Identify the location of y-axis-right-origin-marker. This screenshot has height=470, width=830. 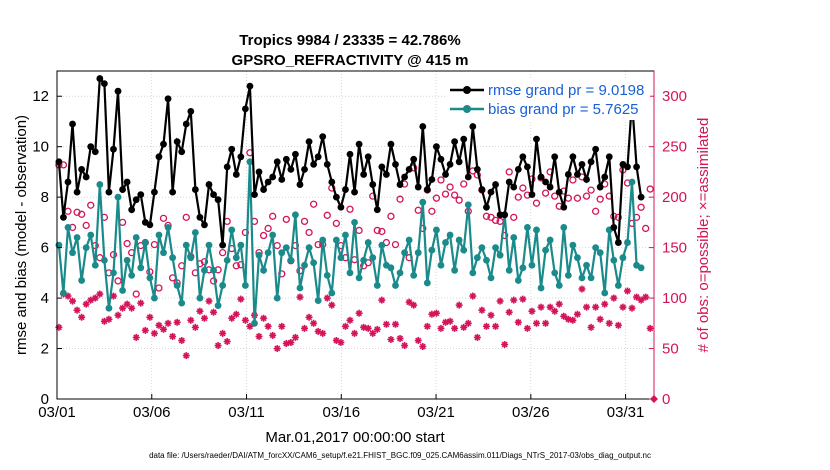
(654, 399).